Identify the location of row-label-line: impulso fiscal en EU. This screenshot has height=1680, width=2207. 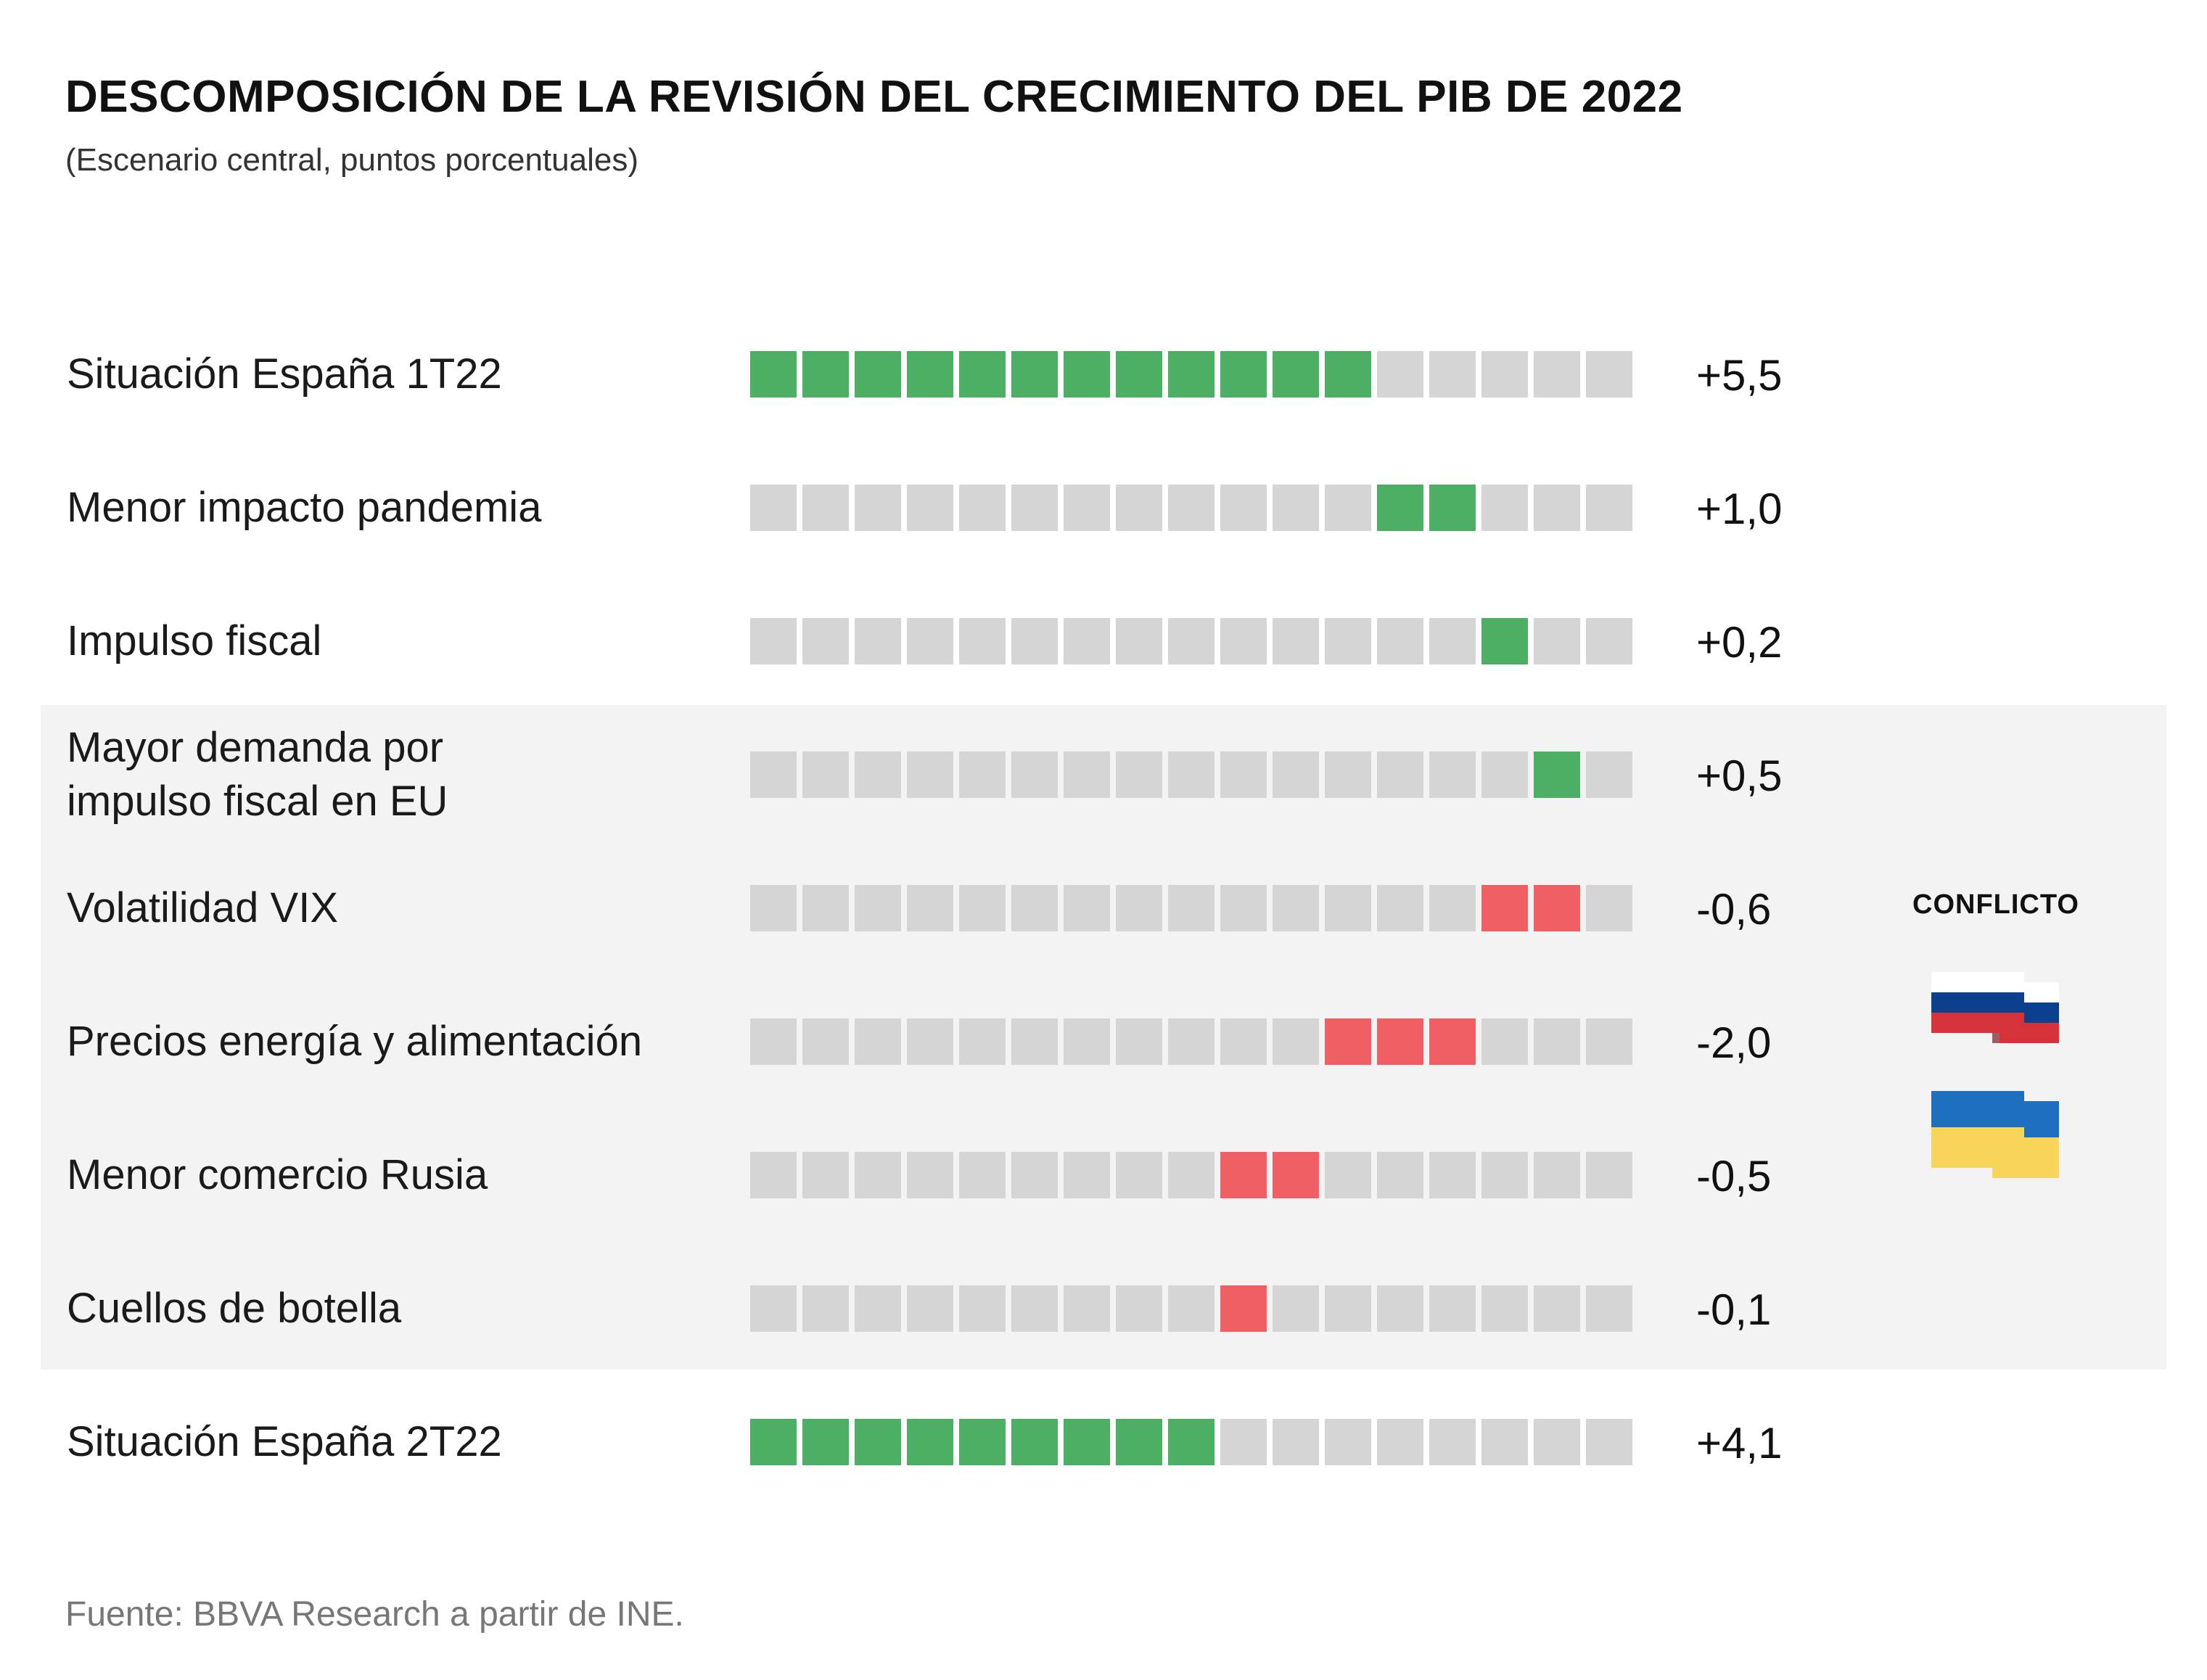
(257, 801).